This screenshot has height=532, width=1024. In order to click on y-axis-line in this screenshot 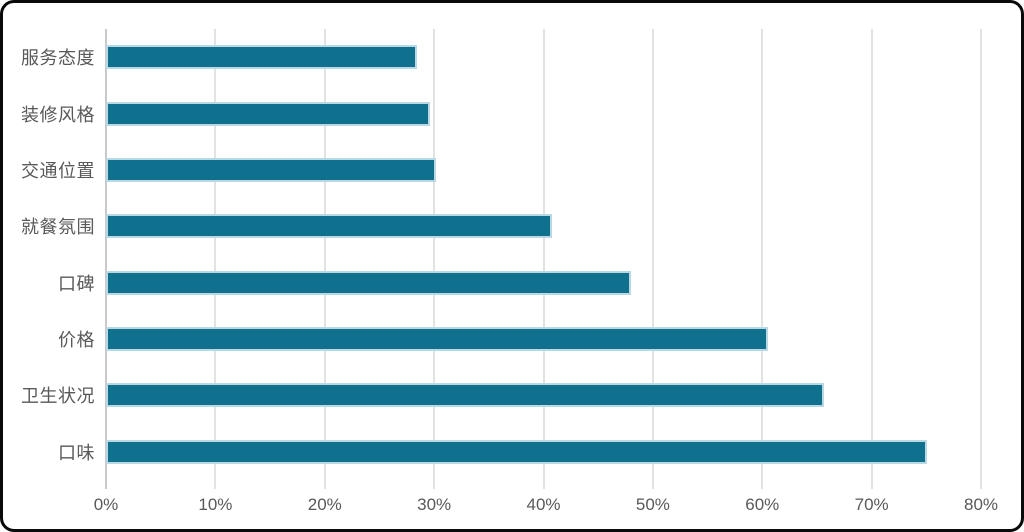, I will do `click(106, 259)`.